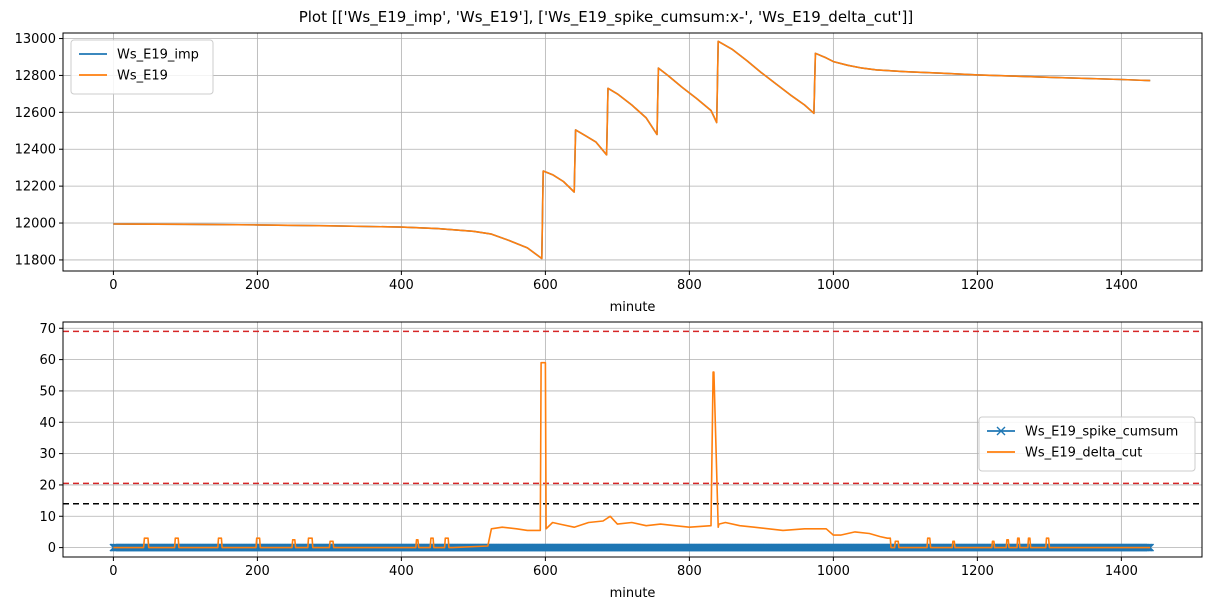 The width and height of the screenshot is (1211, 611). What do you see at coordinates (158, 55) in the screenshot?
I see `legend-label: Ws_E19_imp` at bounding box center [158, 55].